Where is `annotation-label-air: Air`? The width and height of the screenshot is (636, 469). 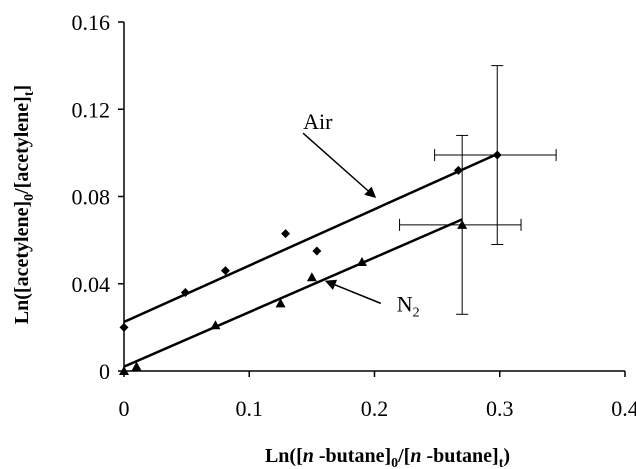 annotation-label-air: Air is located at coordinates (318, 121).